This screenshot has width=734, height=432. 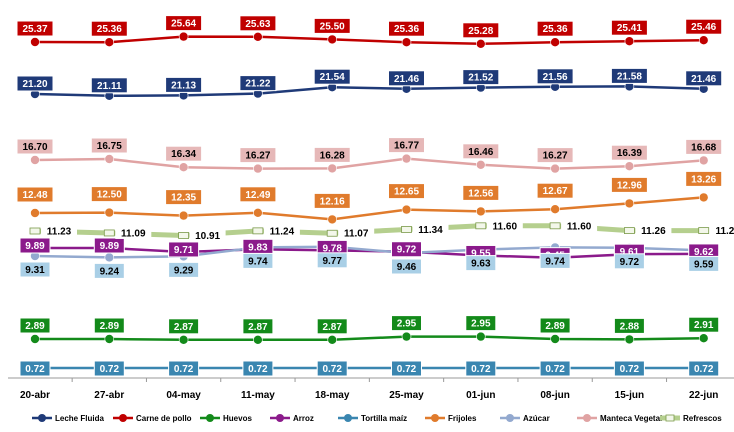 I want to click on huevos-label-box, so click(x=35, y=325).